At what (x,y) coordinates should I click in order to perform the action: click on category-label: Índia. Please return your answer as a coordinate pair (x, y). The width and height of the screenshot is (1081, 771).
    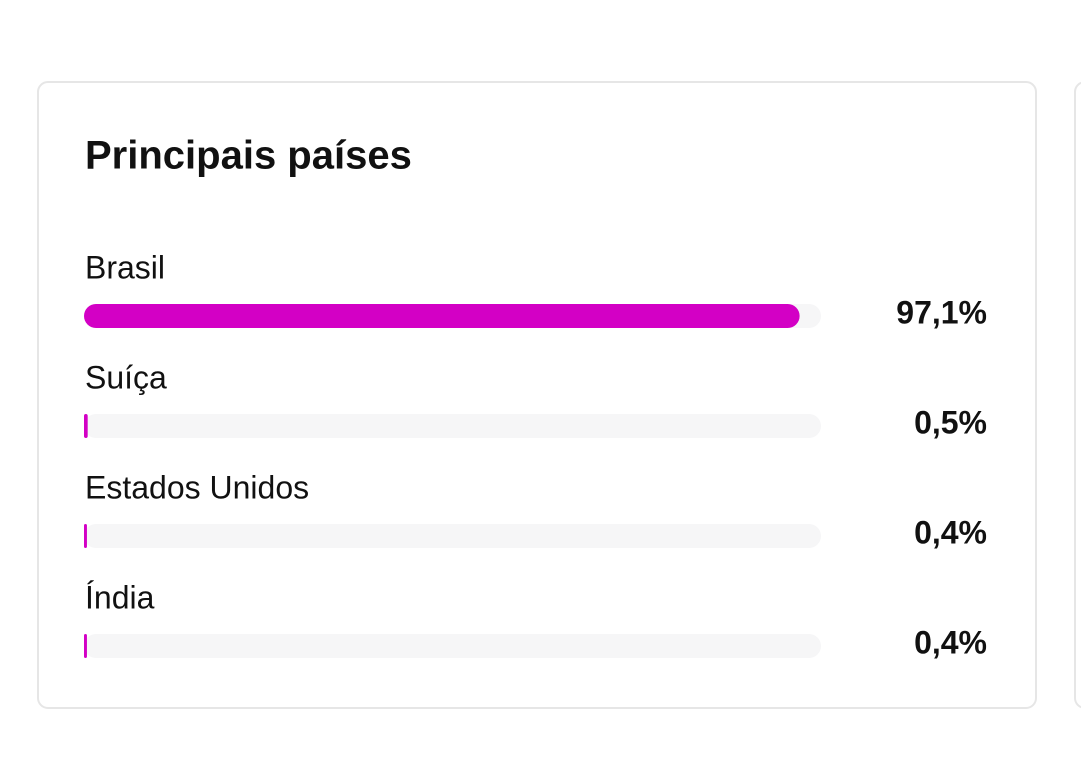
    Looking at the image, I should click on (120, 597).